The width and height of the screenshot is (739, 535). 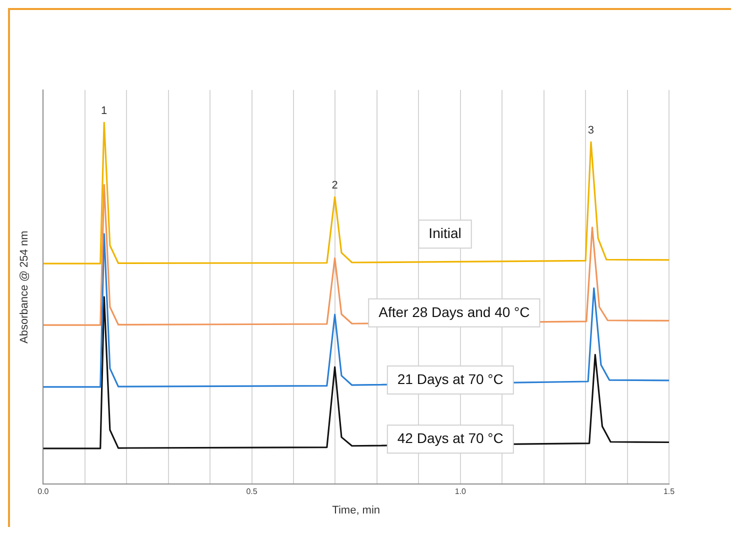 I want to click on annotation: 3, so click(x=591, y=130).